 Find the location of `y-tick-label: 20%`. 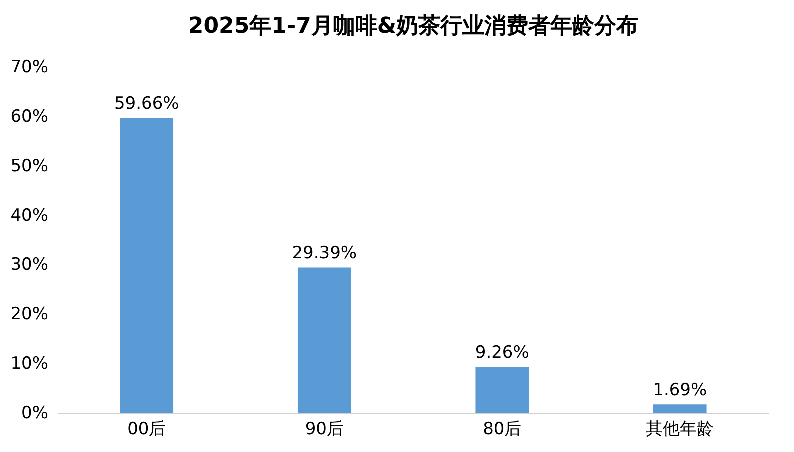

y-tick-label: 20% is located at coordinates (29, 314).